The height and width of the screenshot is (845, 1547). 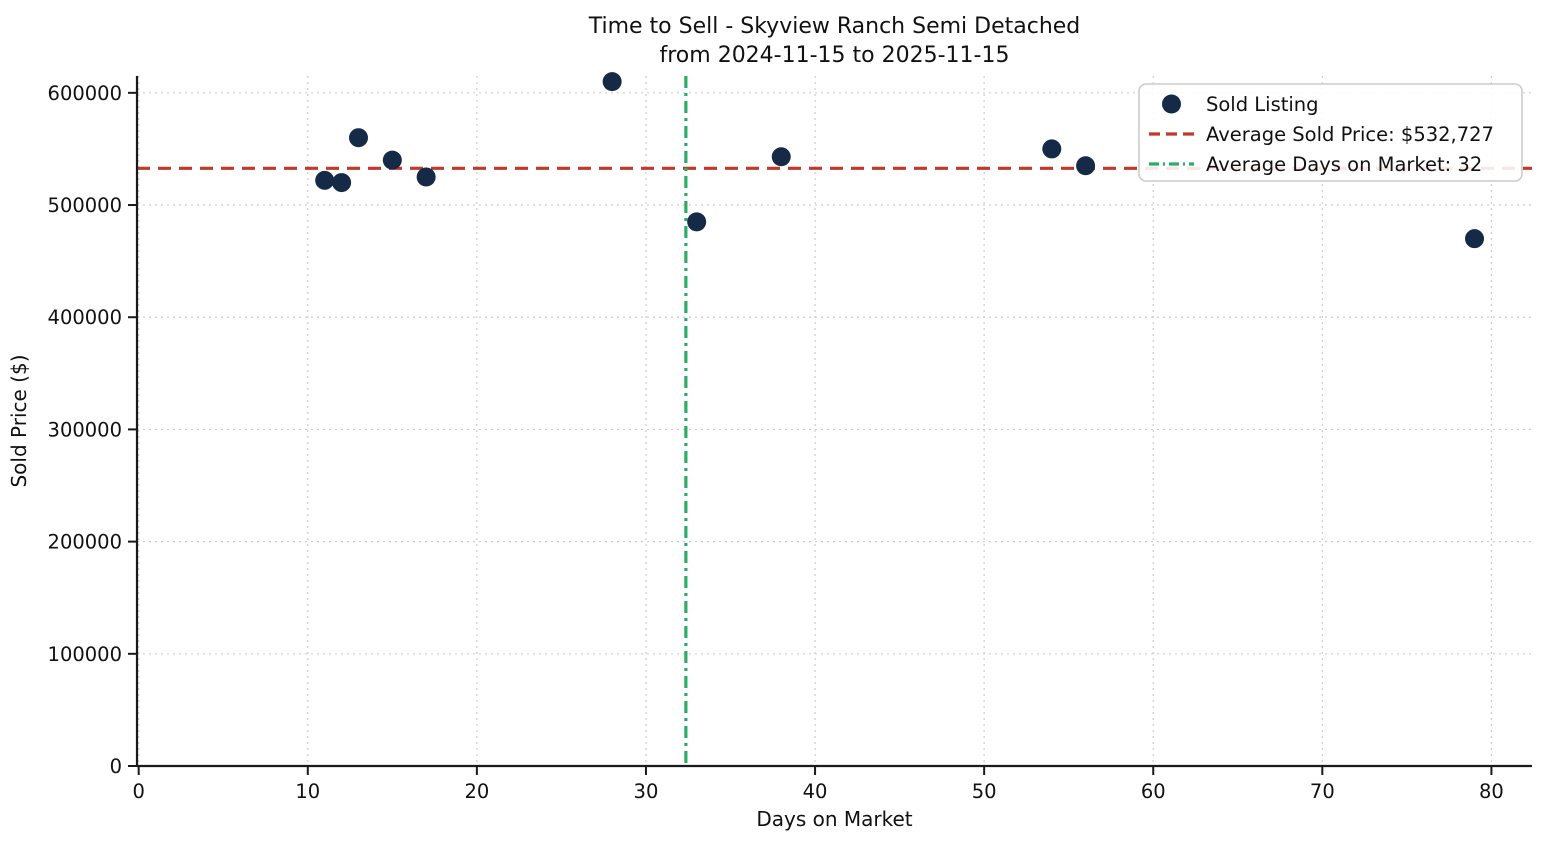 What do you see at coordinates (476, 791) in the screenshot?
I see `x-tick-label: 20` at bounding box center [476, 791].